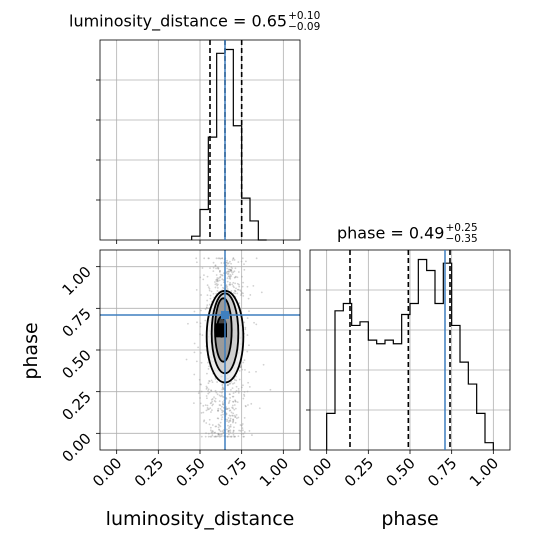 The image size is (550, 550). Describe the element at coordinates (304, 27) in the screenshot. I see `title-luminosity-distance-minus: −0.09` at that location.